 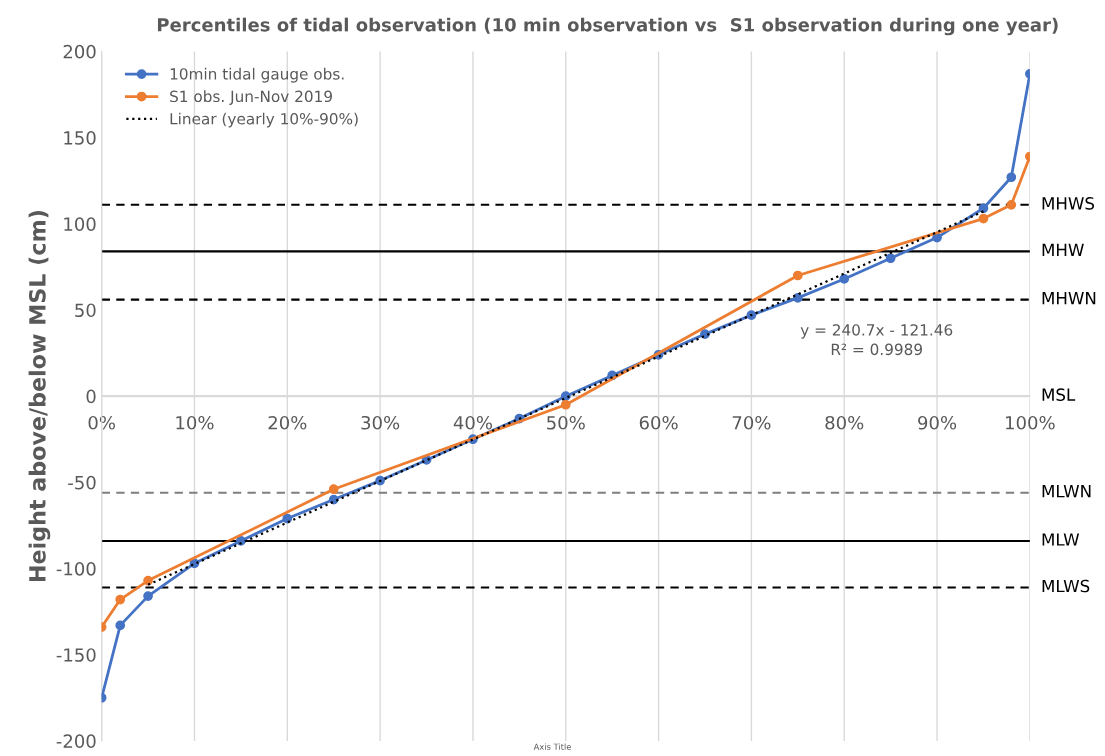 What do you see at coordinates (91, 396) in the screenshot?
I see `y-tick-label: 0` at bounding box center [91, 396].